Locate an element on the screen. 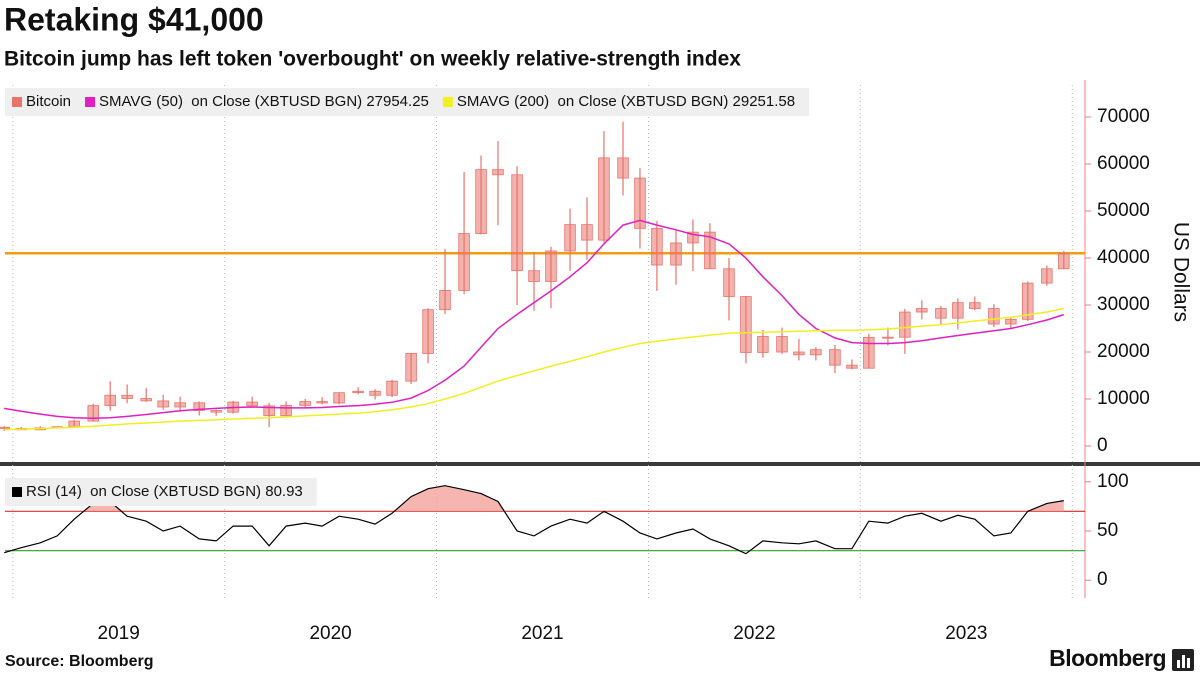  x-tick-label: 2022 is located at coordinates (754, 633).